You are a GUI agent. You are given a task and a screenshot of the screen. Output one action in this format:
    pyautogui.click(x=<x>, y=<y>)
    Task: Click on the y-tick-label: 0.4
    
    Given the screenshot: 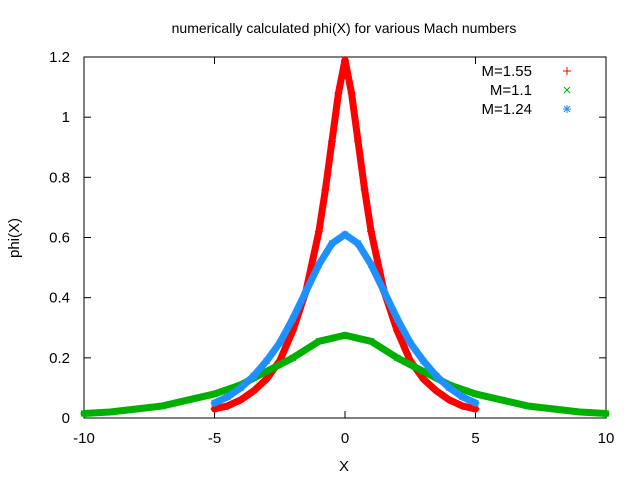 What is the action you would take?
    pyautogui.click(x=59, y=298)
    